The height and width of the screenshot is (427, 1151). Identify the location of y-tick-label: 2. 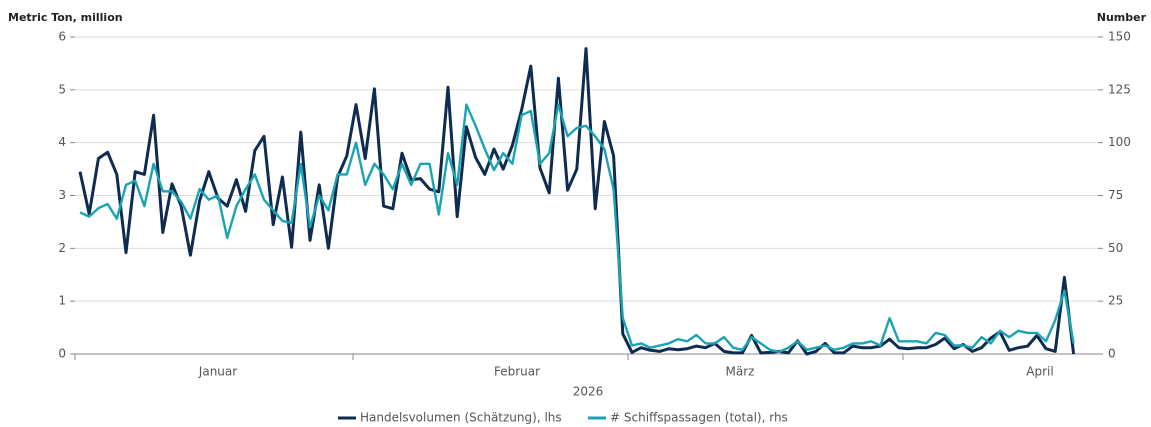
(62, 248).